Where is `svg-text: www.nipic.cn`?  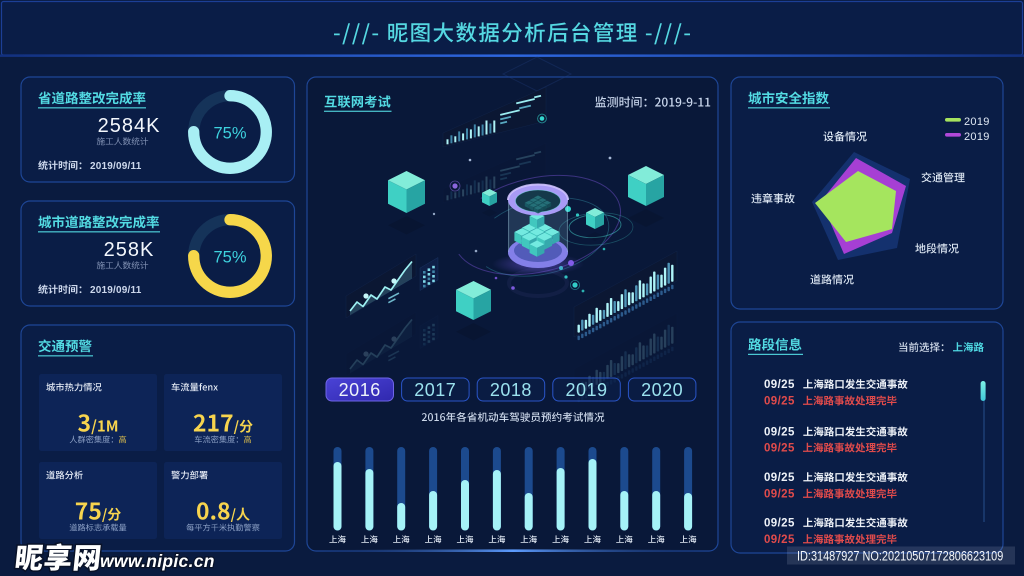
svg-text: www.nipic.cn is located at coordinates (157, 561).